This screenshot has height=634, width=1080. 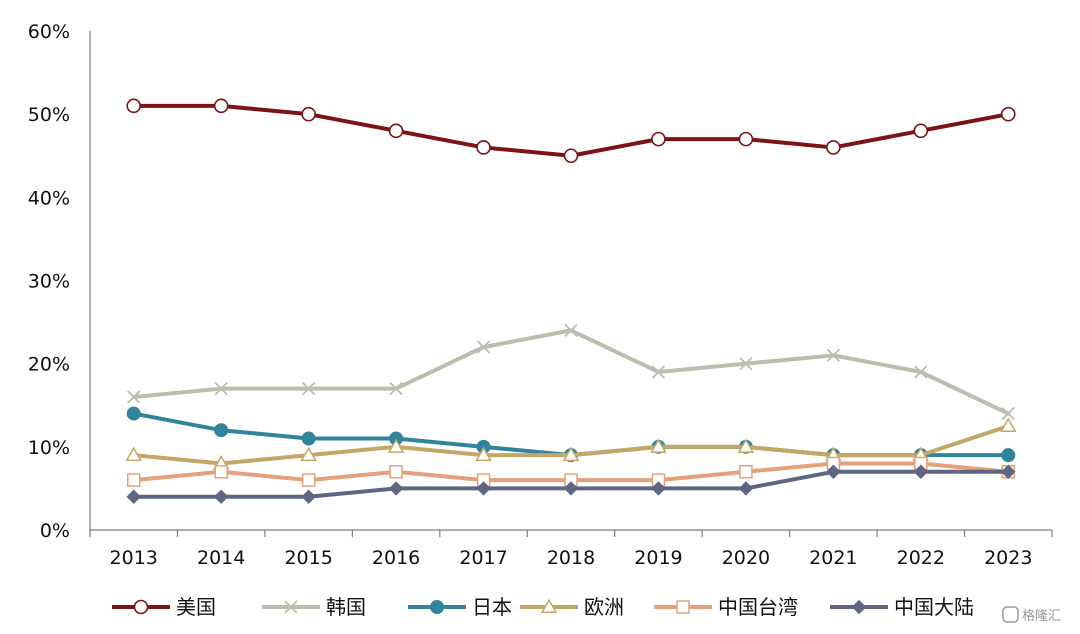 What do you see at coordinates (572, 607) in the screenshot?
I see `legend-item: 欧洲` at bounding box center [572, 607].